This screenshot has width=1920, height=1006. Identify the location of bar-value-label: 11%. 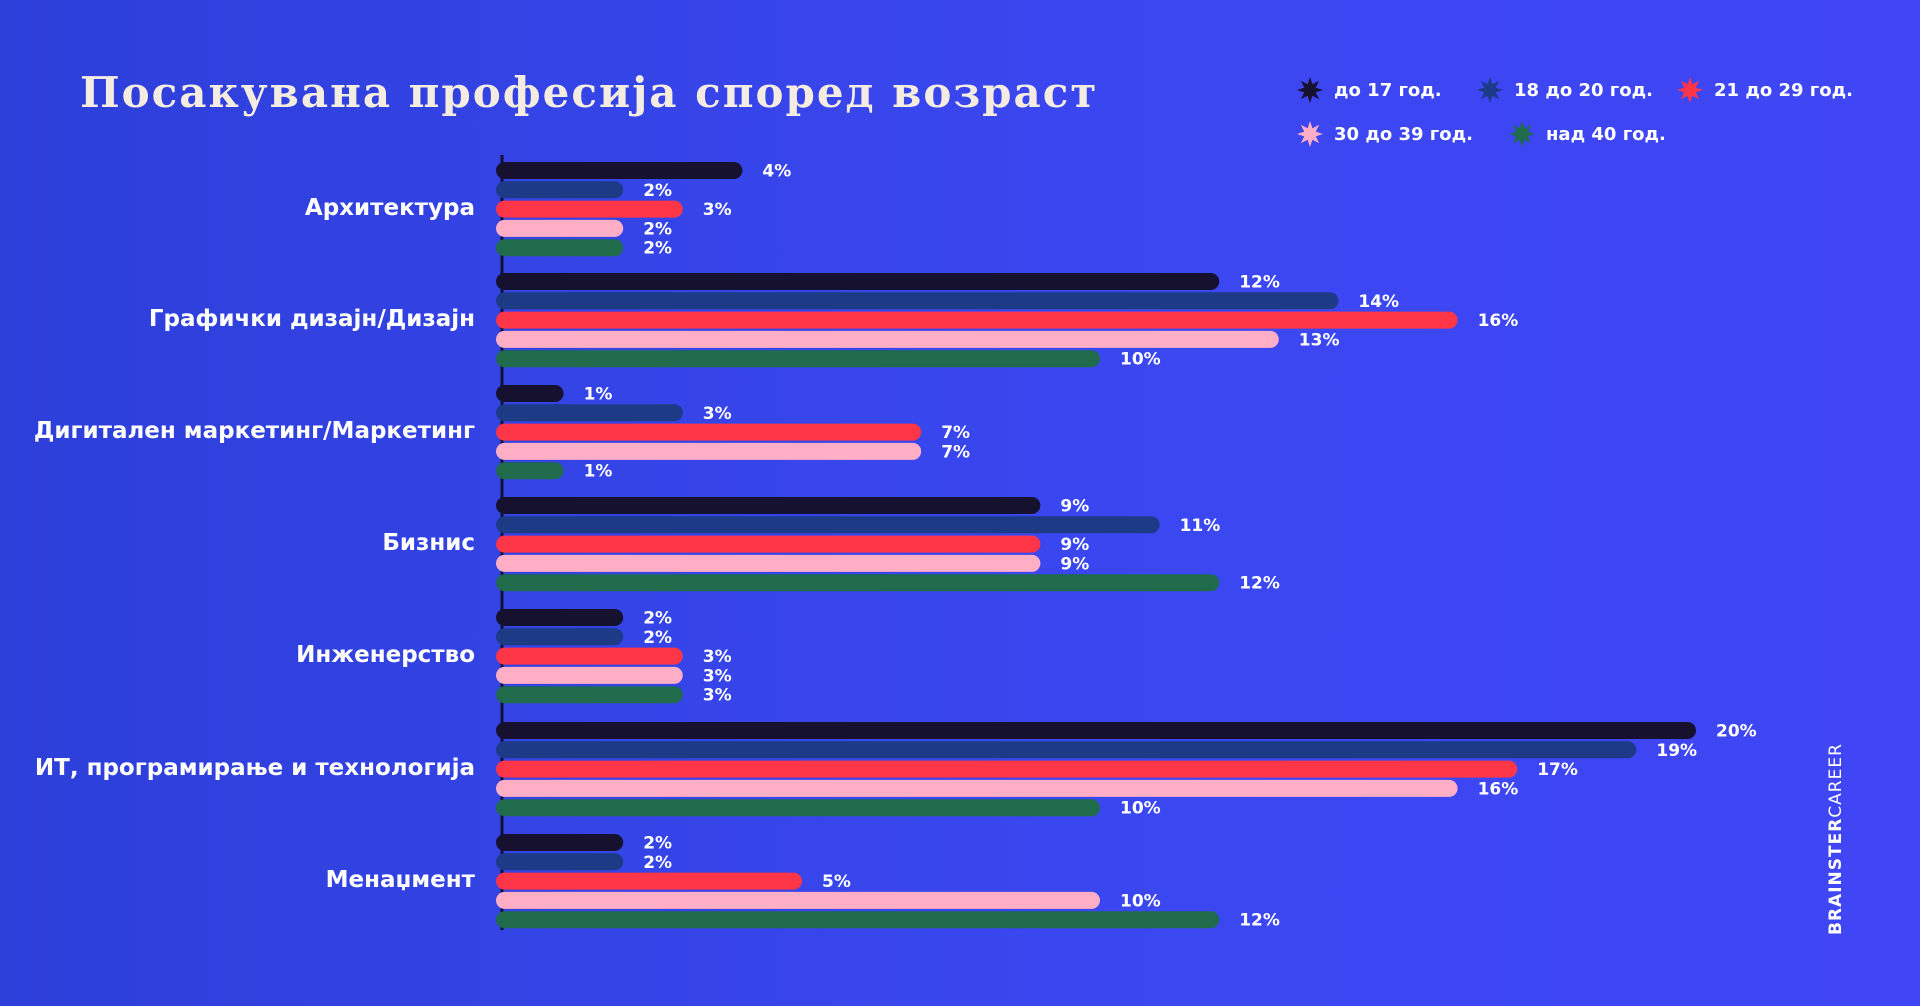
(1200, 526).